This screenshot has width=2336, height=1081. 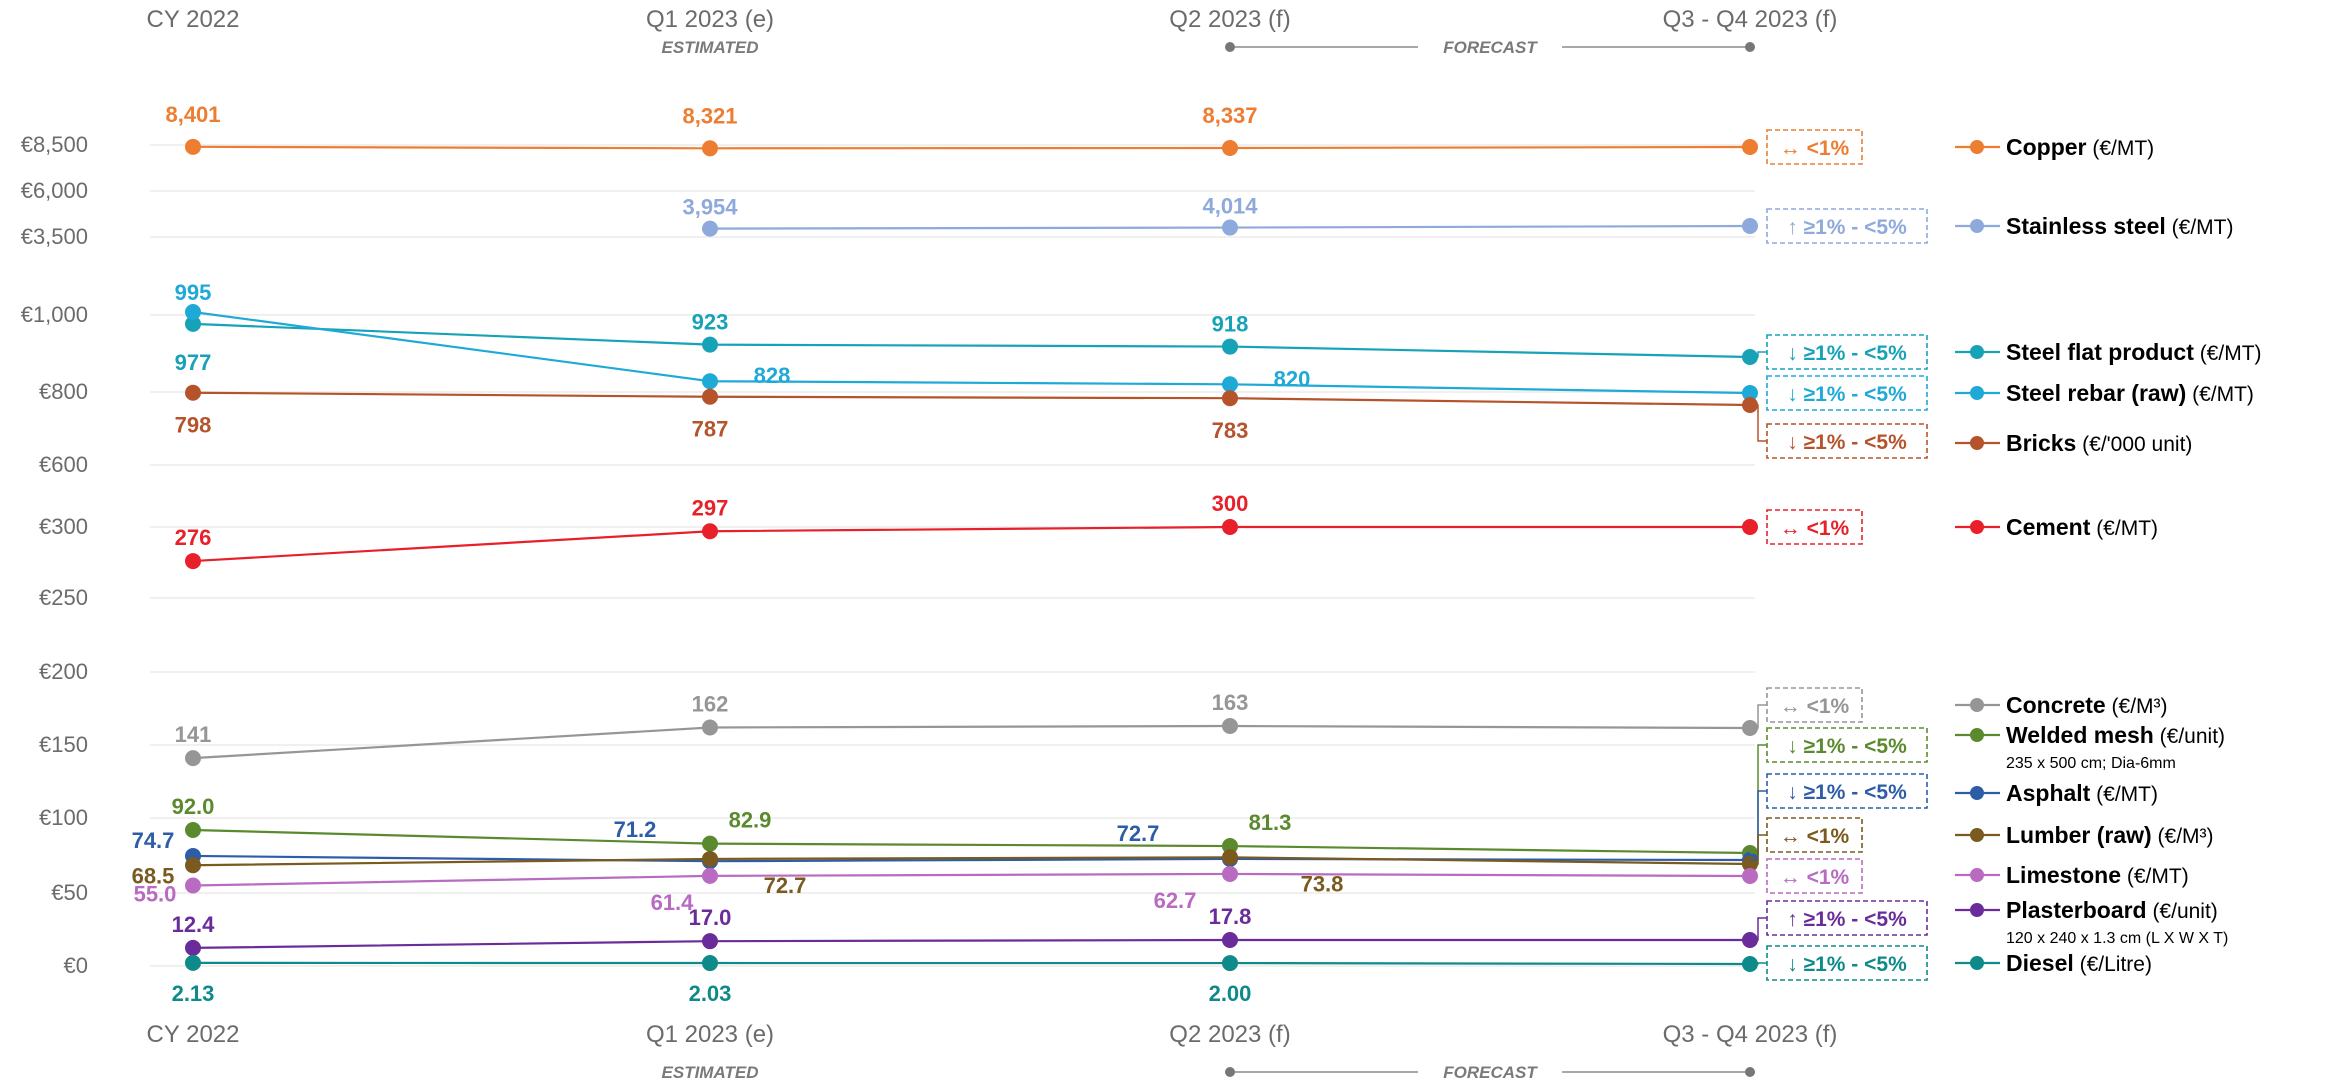 I want to click on trend-label-concrete: ↔ <1%, so click(x=1815, y=706).